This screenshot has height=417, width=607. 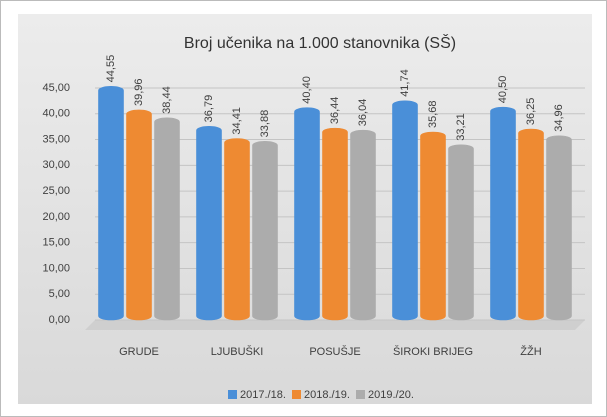 I want to click on data-label: 44,55, so click(x=111, y=69).